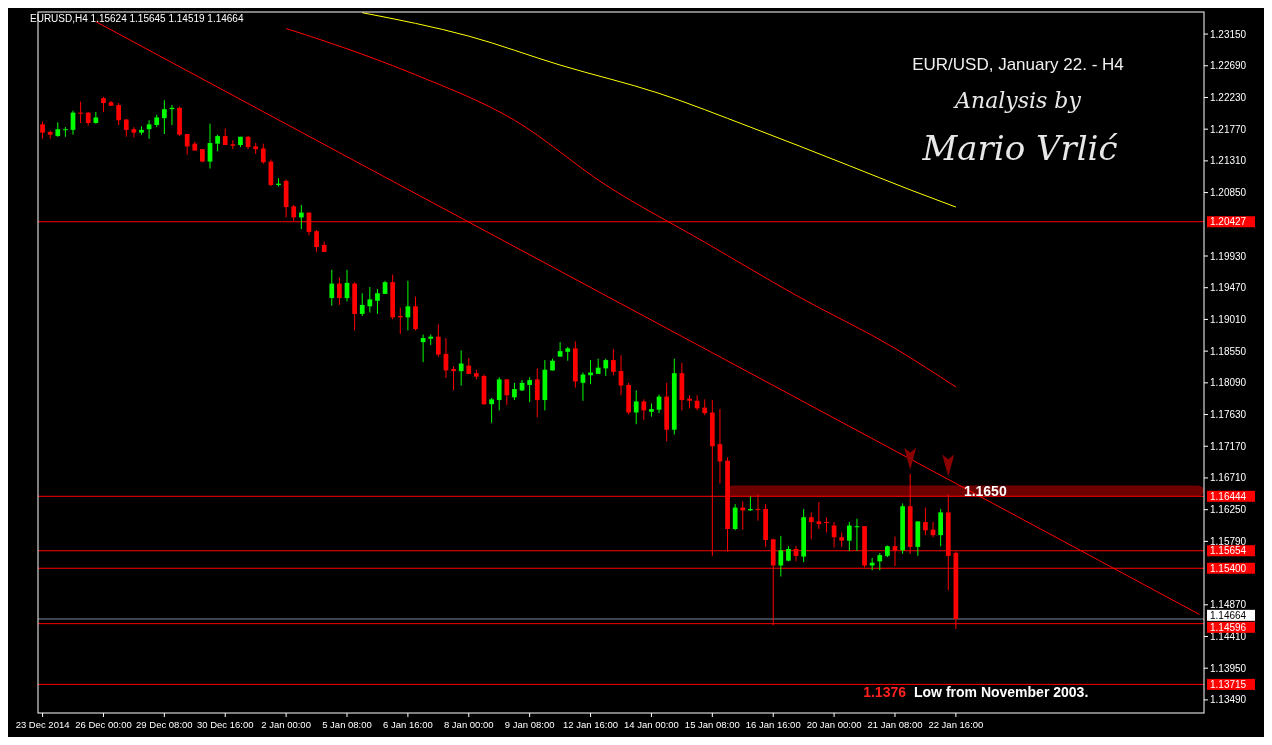 The image size is (1272, 745). What do you see at coordinates (1228, 319) in the screenshot?
I see `y-tick-label: 1.19010` at bounding box center [1228, 319].